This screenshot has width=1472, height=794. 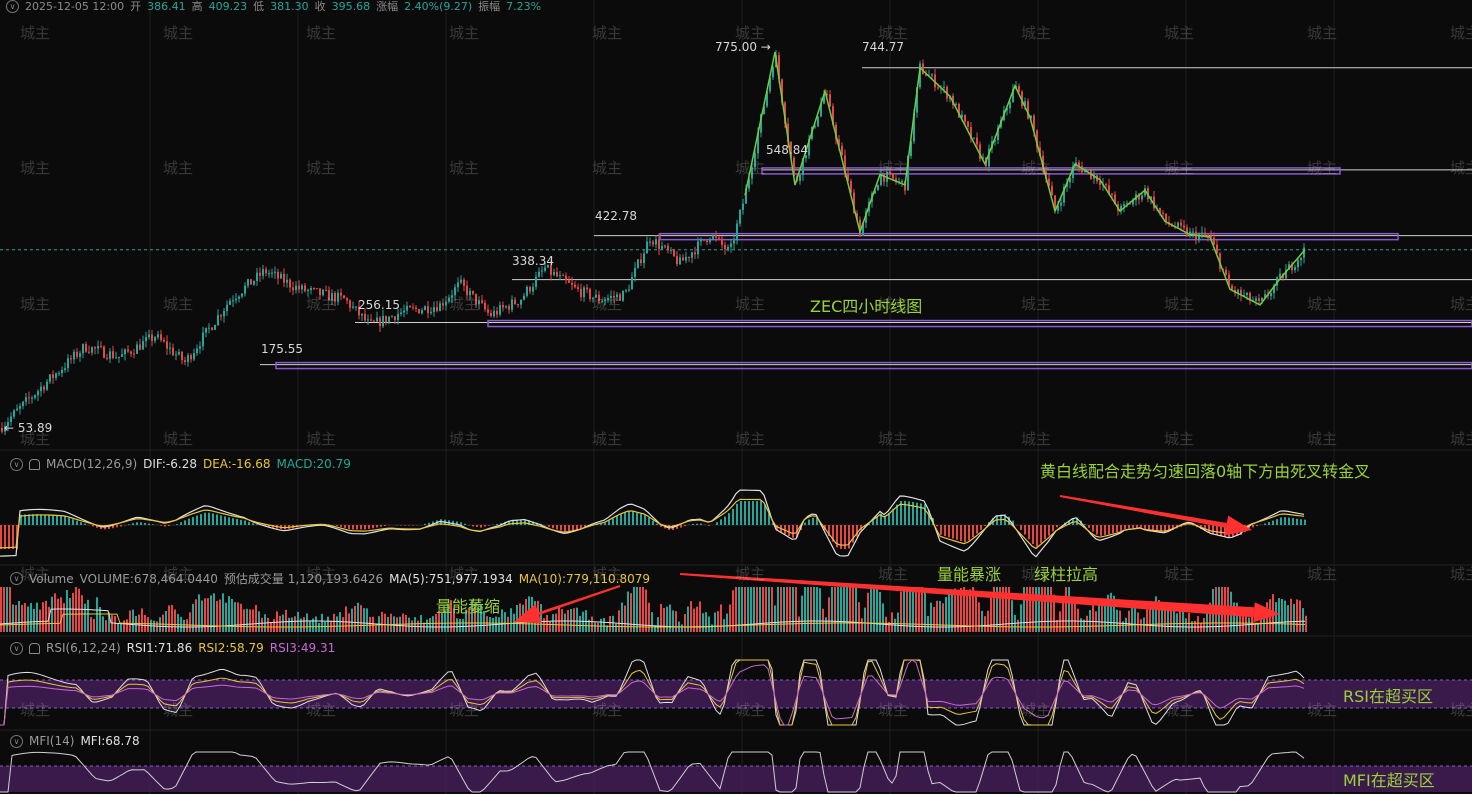 What do you see at coordinates (653, 609) in the screenshot?
I see `volume-panel` at bounding box center [653, 609].